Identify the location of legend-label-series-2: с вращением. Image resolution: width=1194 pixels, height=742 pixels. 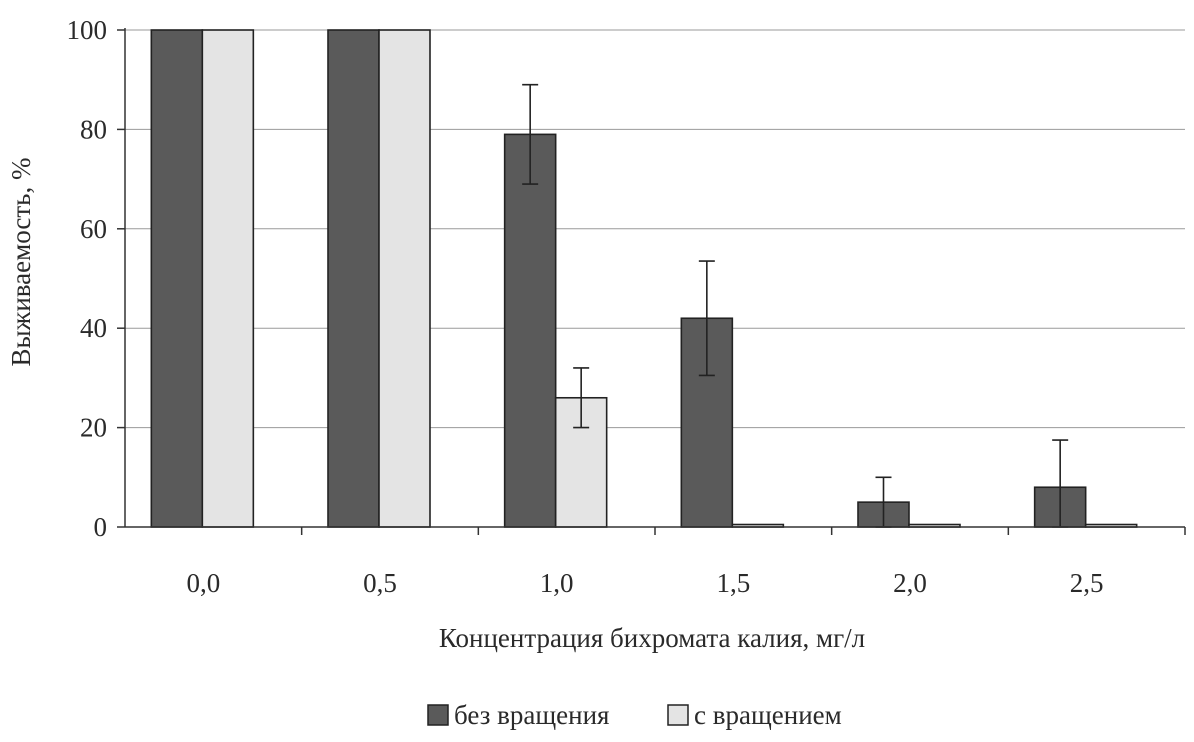
(768, 715).